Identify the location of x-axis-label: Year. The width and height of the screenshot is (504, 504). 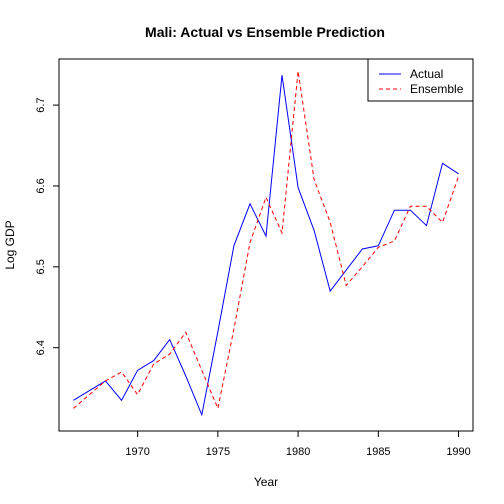
(266, 482).